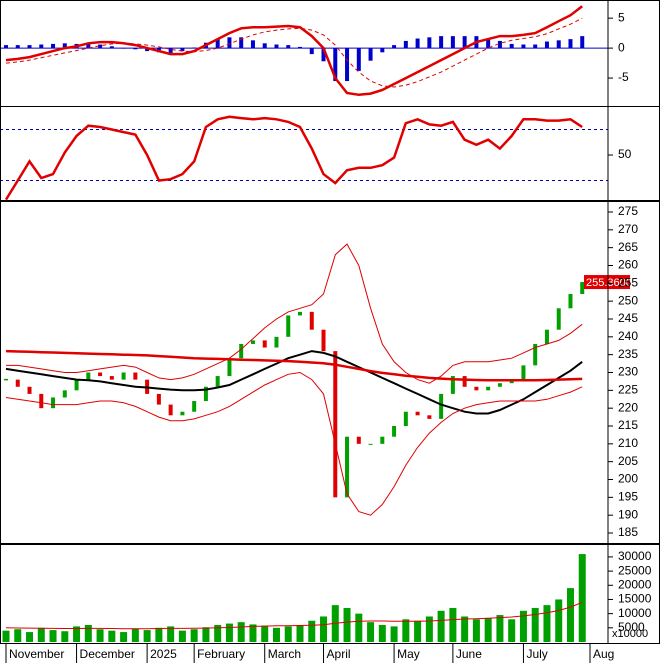  What do you see at coordinates (628, 211) in the screenshot?
I see `y-tick-label: 275` at bounding box center [628, 211].